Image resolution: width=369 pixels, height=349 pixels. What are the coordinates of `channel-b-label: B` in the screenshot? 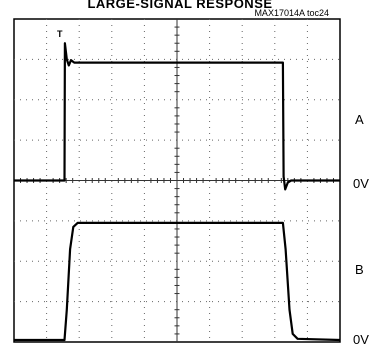 It's located at (359, 269).